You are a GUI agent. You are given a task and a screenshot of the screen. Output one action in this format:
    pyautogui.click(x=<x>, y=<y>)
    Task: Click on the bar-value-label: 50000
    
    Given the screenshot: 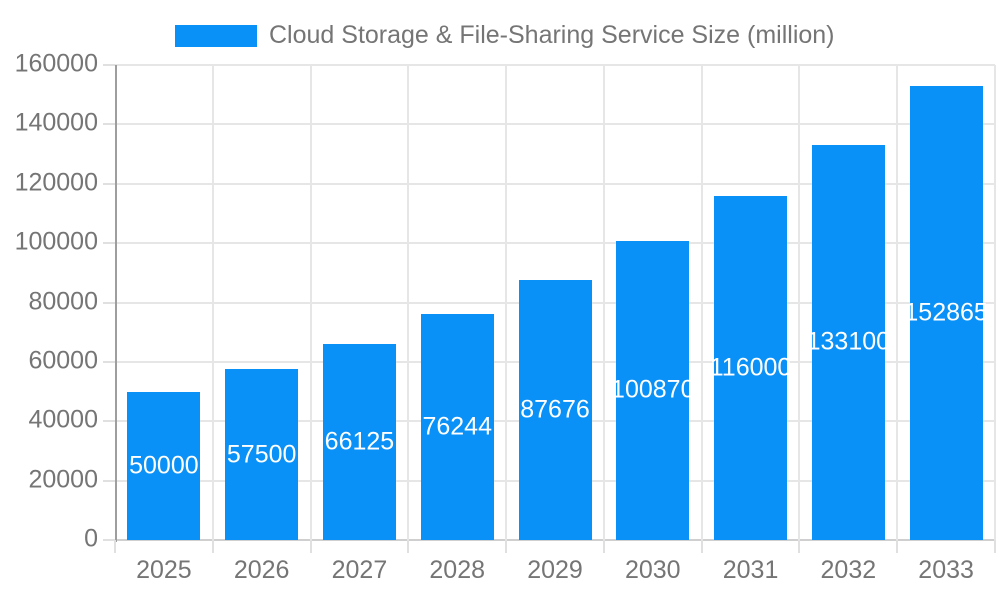 What is the action you would take?
    pyautogui.click(x=164, y=465)
    